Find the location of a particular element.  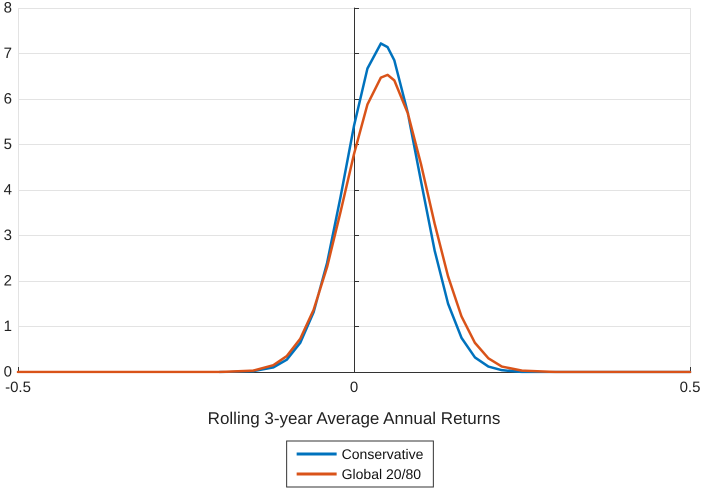

y-tick-label: 5 is located at coordinates (8, 144).